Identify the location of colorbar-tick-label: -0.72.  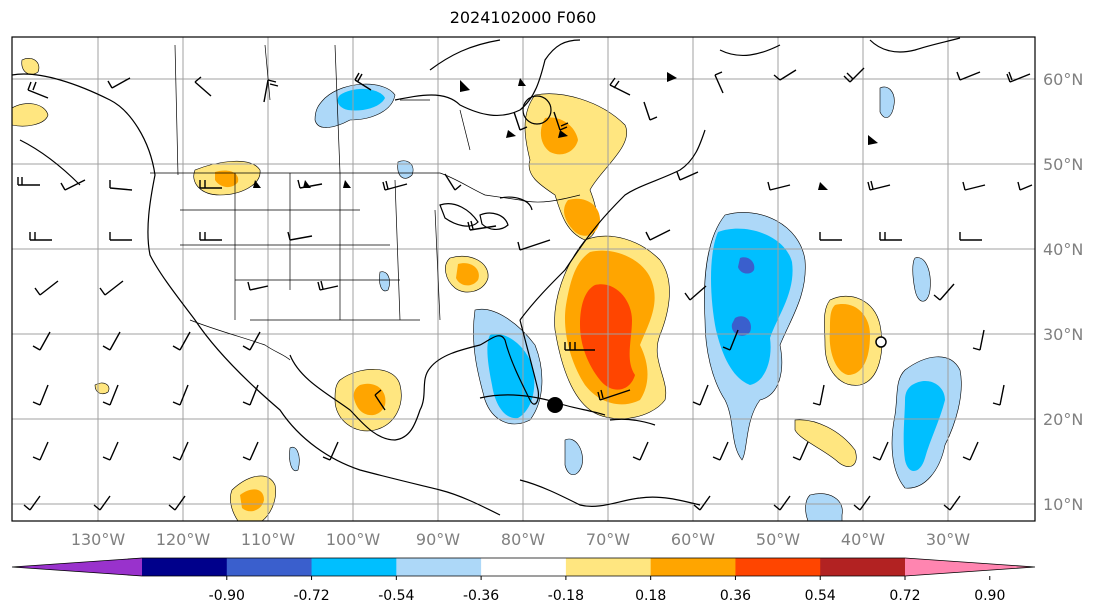
(311, 596).